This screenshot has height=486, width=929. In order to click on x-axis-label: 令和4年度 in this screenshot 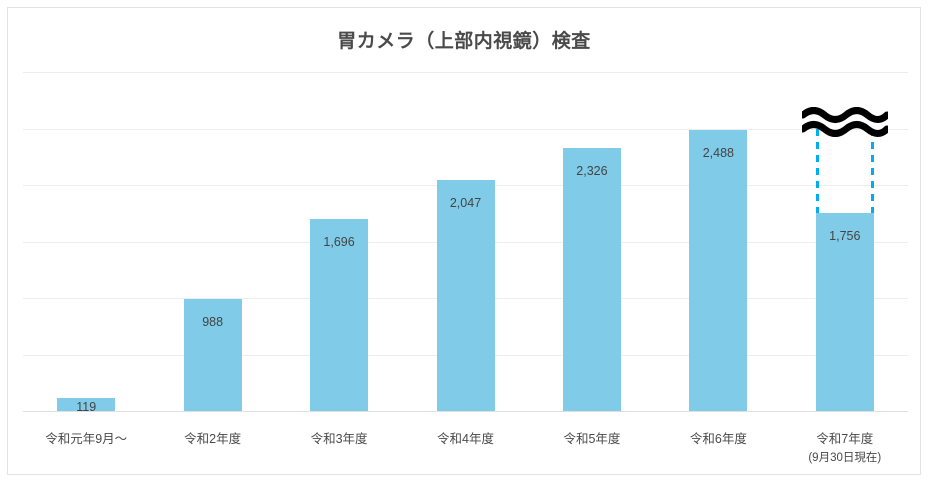, I will do `click(465, 439)`.